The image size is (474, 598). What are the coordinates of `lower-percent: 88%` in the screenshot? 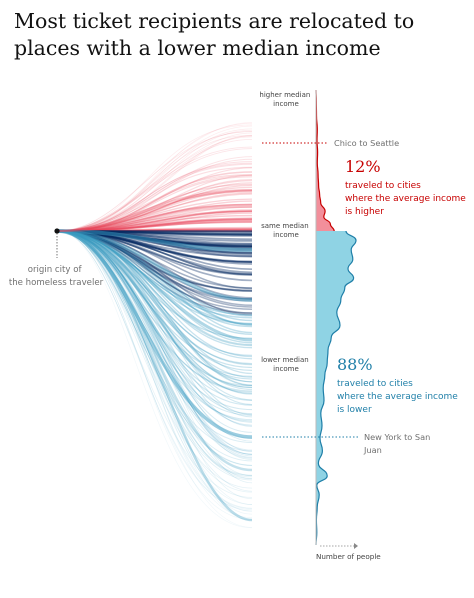 It's located at (355, 364).